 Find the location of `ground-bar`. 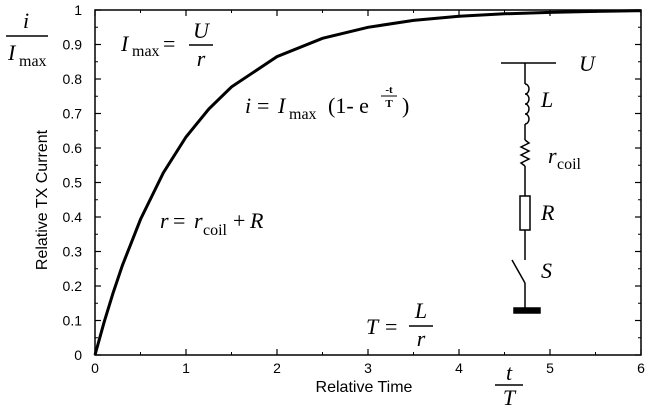

ground-bar is located at coordinates (527, 310).